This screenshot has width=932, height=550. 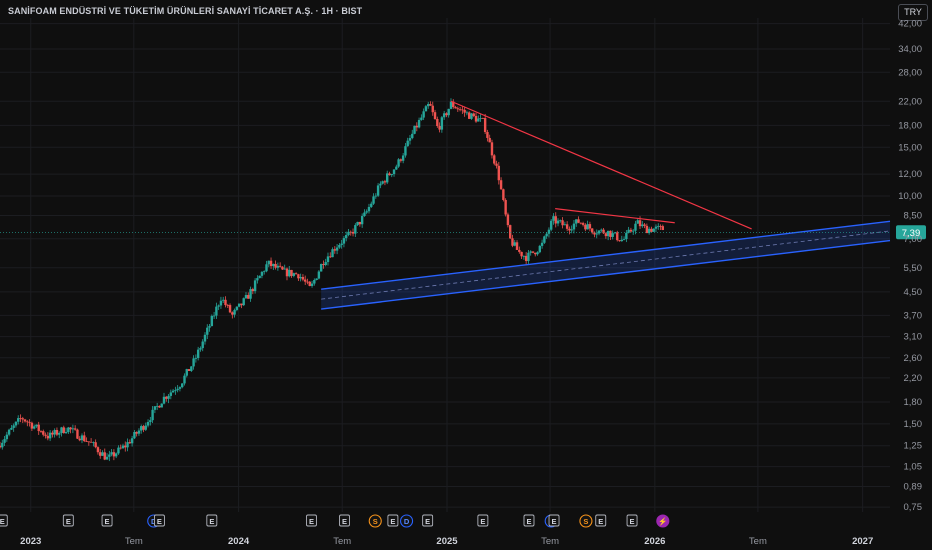 I want to click on y-tick-label: 22,00, so click(x=910, y=101).